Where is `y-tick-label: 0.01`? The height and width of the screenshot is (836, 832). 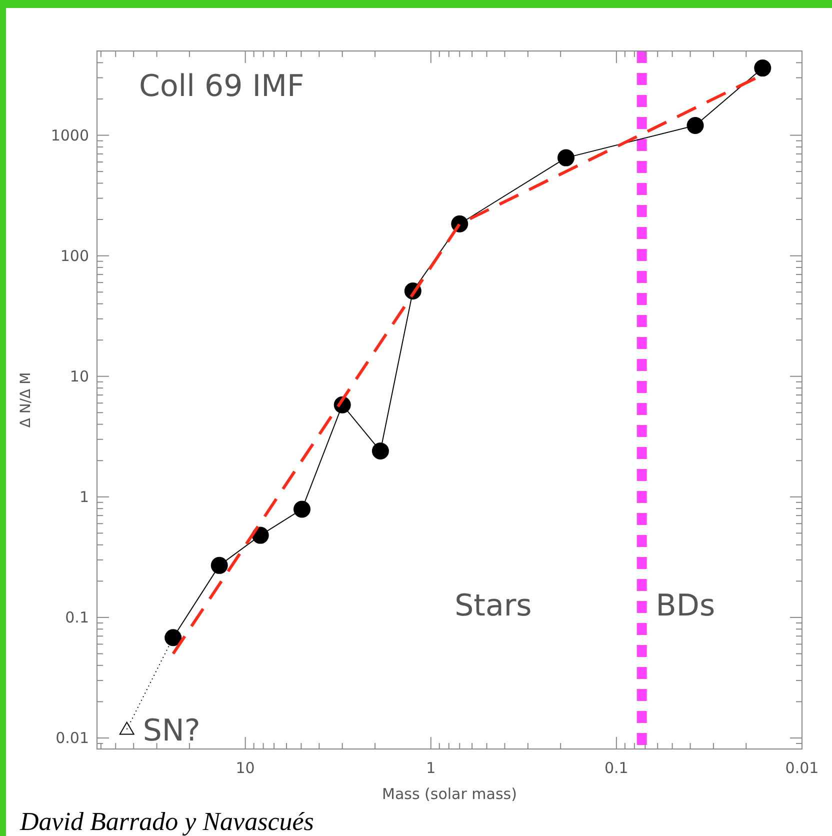 y-tick-label: 0.01 is located at coordinates (72, 737).